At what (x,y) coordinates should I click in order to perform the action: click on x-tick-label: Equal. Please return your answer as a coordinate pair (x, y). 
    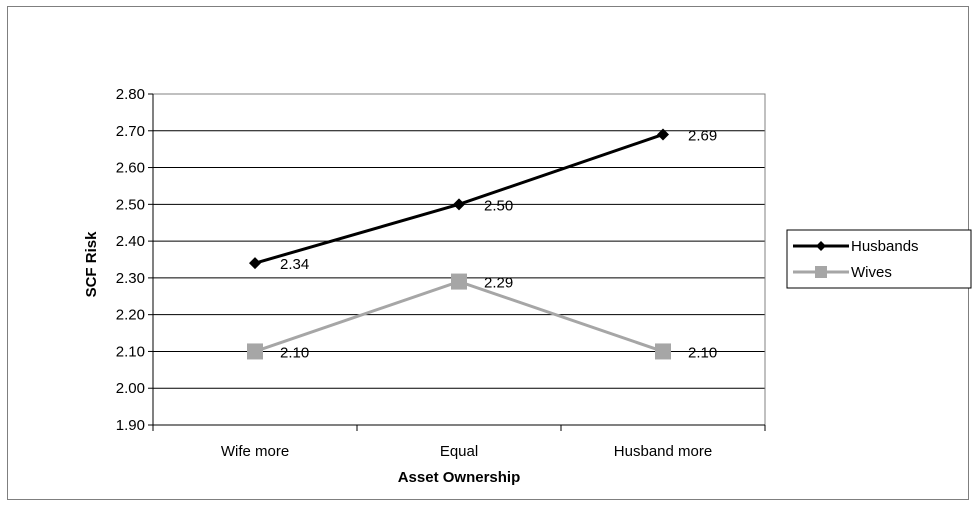
    Looking at the image, I should click on (459, 451).